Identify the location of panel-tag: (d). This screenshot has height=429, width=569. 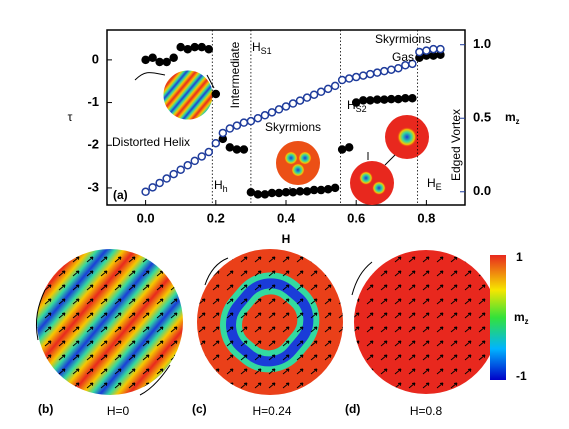
(352, 409).